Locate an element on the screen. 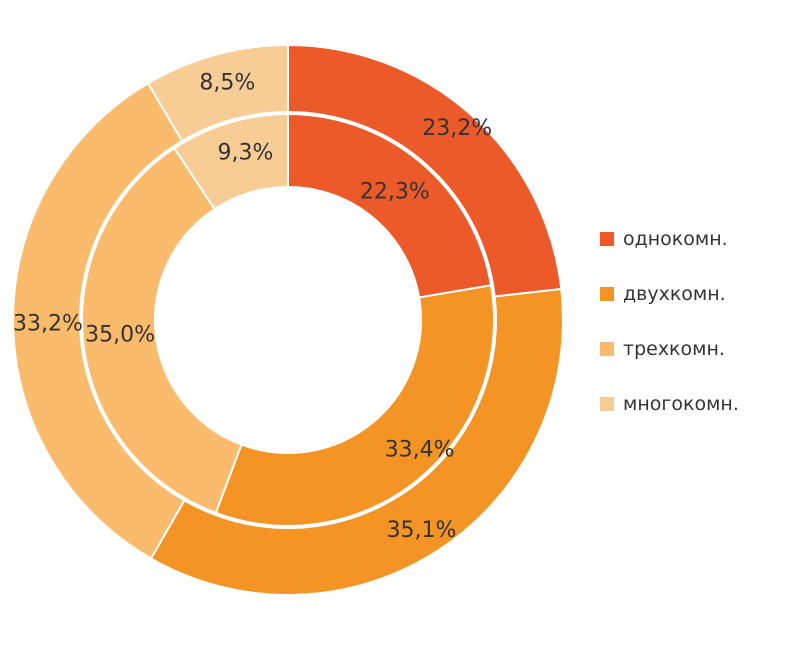 The image size is (790, 655). legend-item-trekhkomn: трехкомн. is located at coordinates (692, 349).